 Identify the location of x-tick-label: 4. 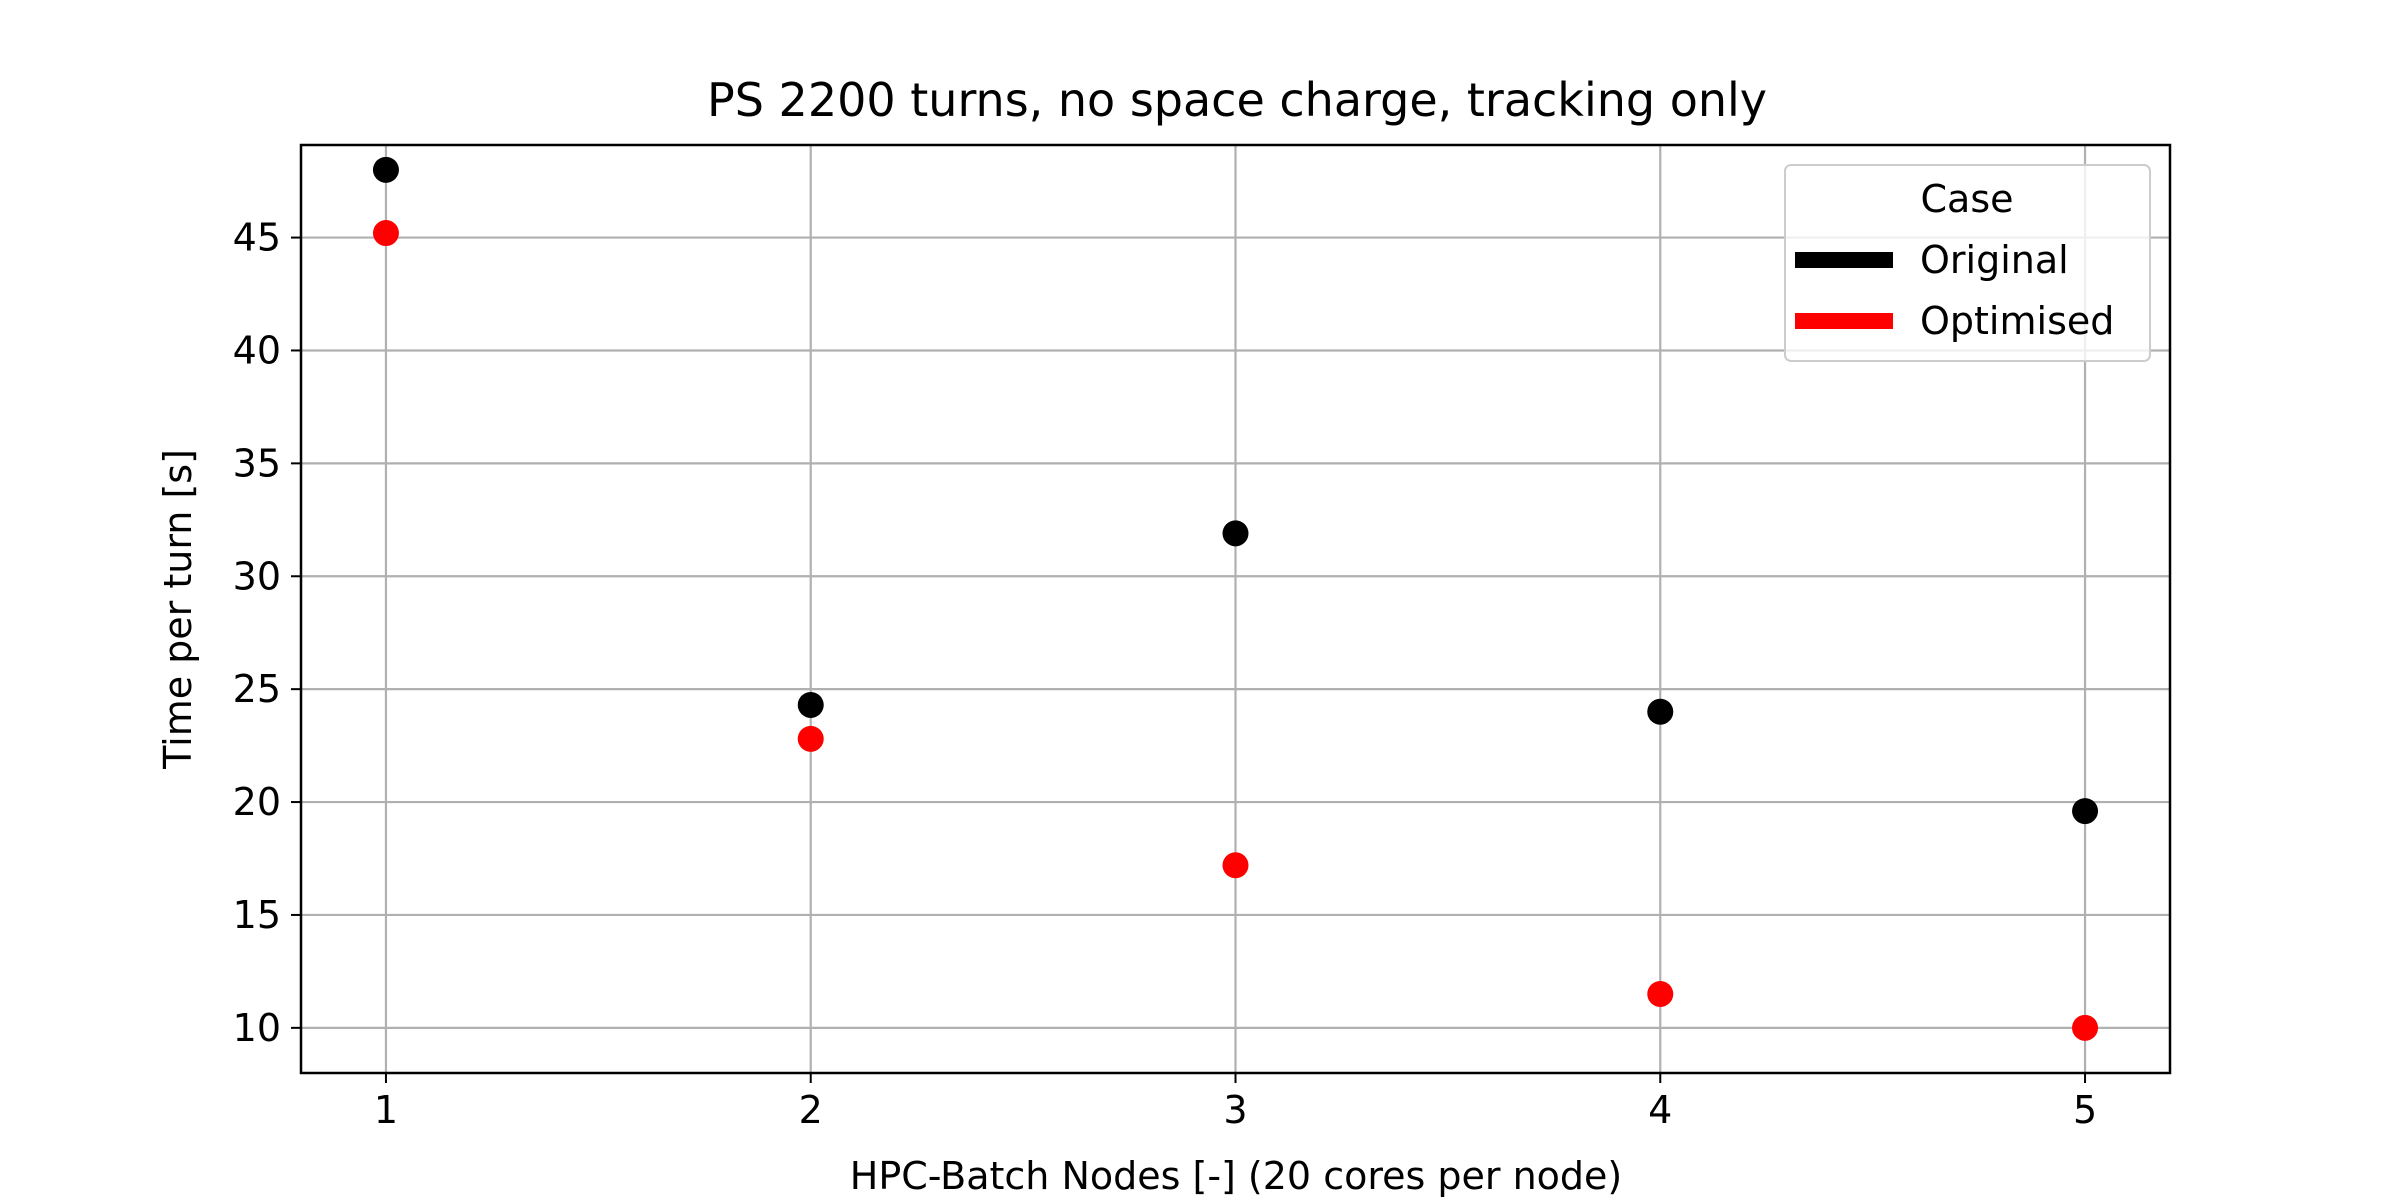
(1660, 1110).